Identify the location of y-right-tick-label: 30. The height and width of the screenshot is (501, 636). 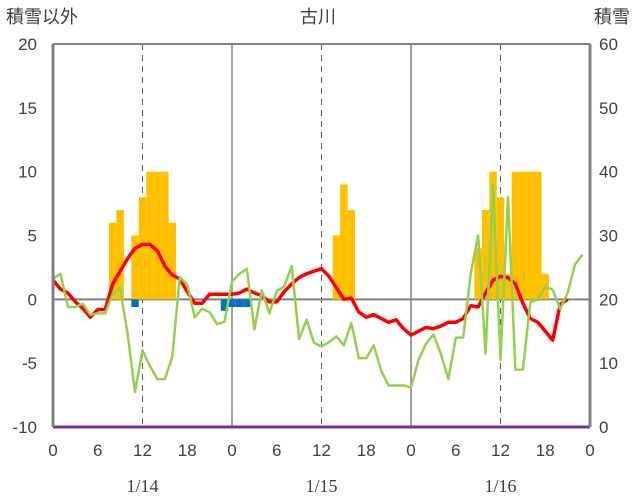
(608, 236).